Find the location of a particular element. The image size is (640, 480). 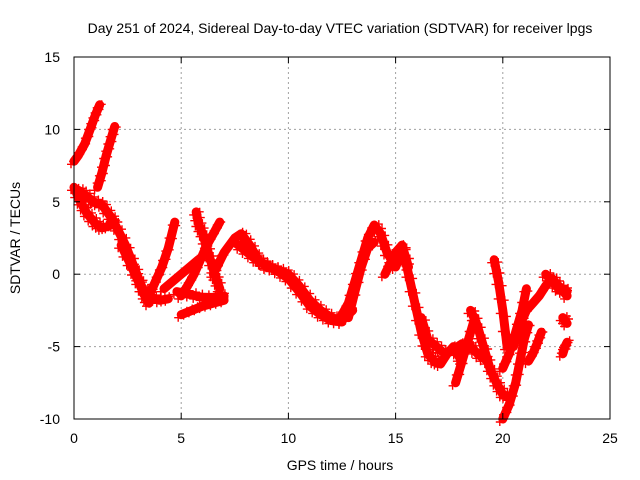

series-track-ab is located at coordinates (564, 321).